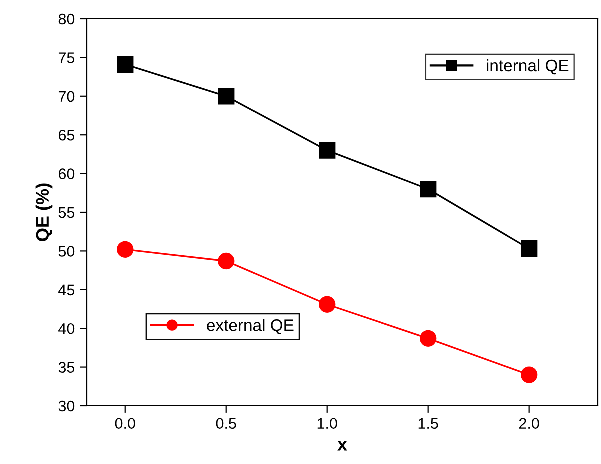  Describe the element at coordinates (66, 213) in the screenshot. I see `y-tick-label: 55` at that location.